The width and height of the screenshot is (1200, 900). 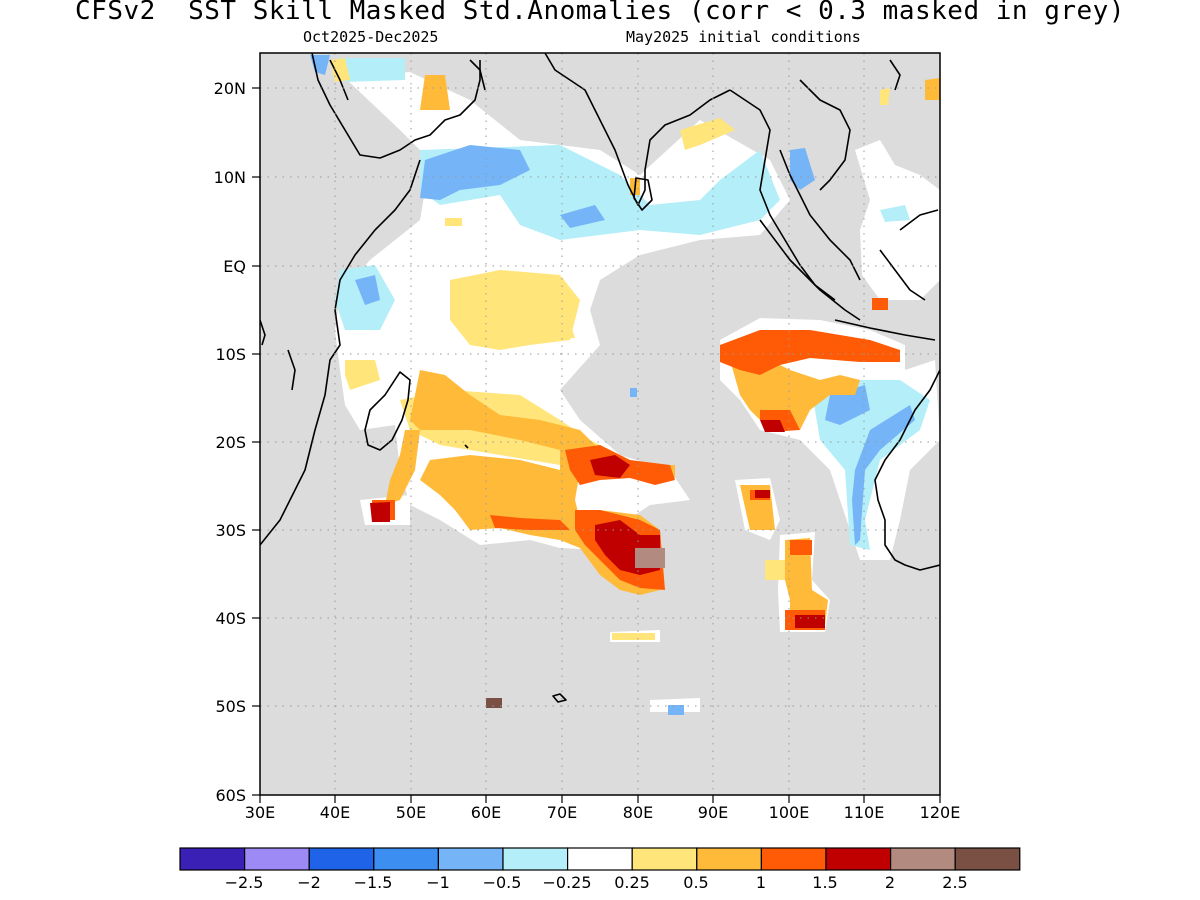 What do you see at coordinates (371, 37) in the screenshot?
I see `forecast-period: Oct2025-Dec2025` at bounding box center [371, 37].